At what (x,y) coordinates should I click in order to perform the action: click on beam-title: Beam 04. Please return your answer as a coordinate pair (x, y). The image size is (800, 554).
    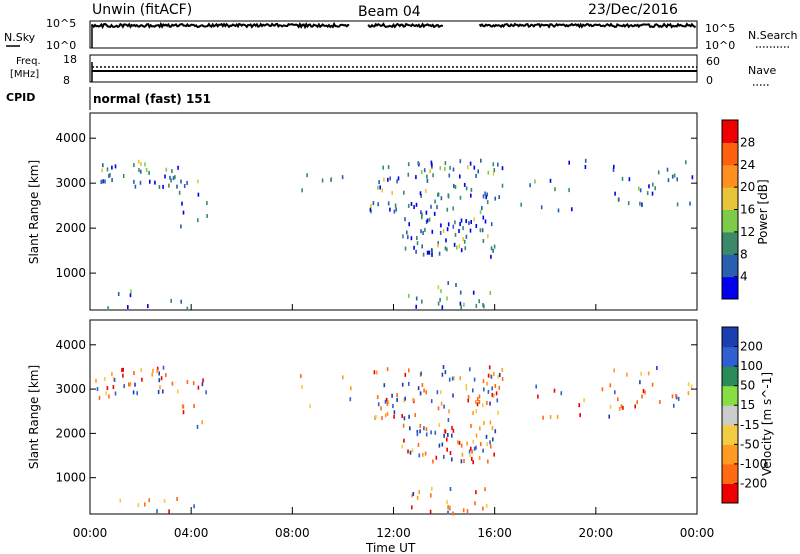
    Looking at the image, I should click on (389, 12).